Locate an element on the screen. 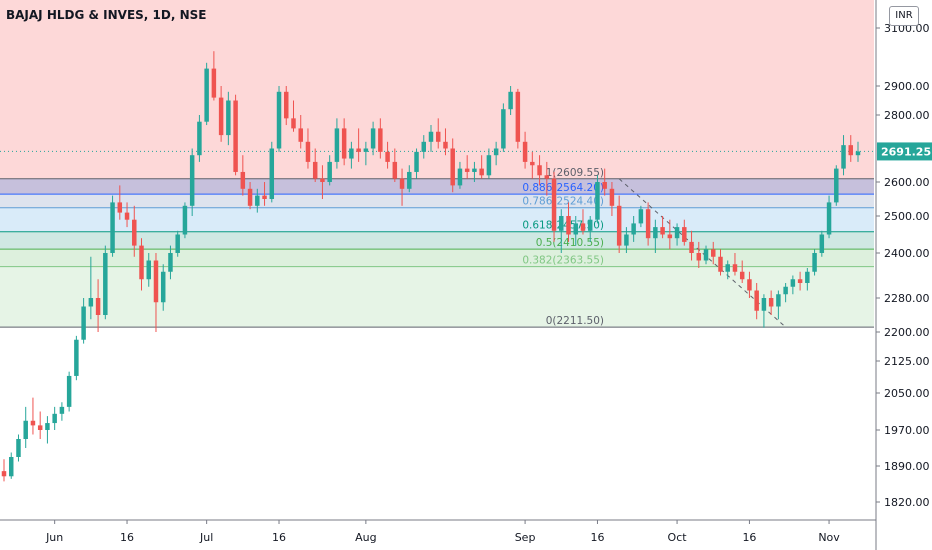  currency-button: INR is located at coordinates (904, 16).